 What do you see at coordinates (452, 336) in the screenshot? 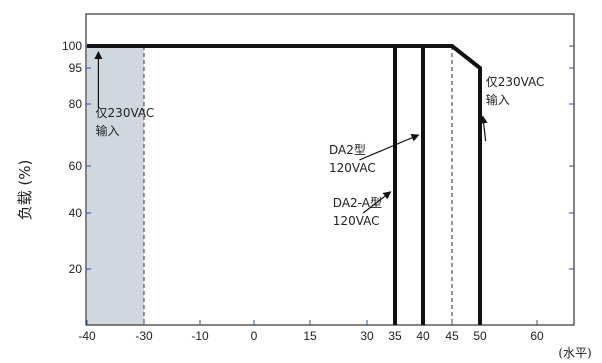
I see `x-tick-label: 45` at bounding box center [452, 336].